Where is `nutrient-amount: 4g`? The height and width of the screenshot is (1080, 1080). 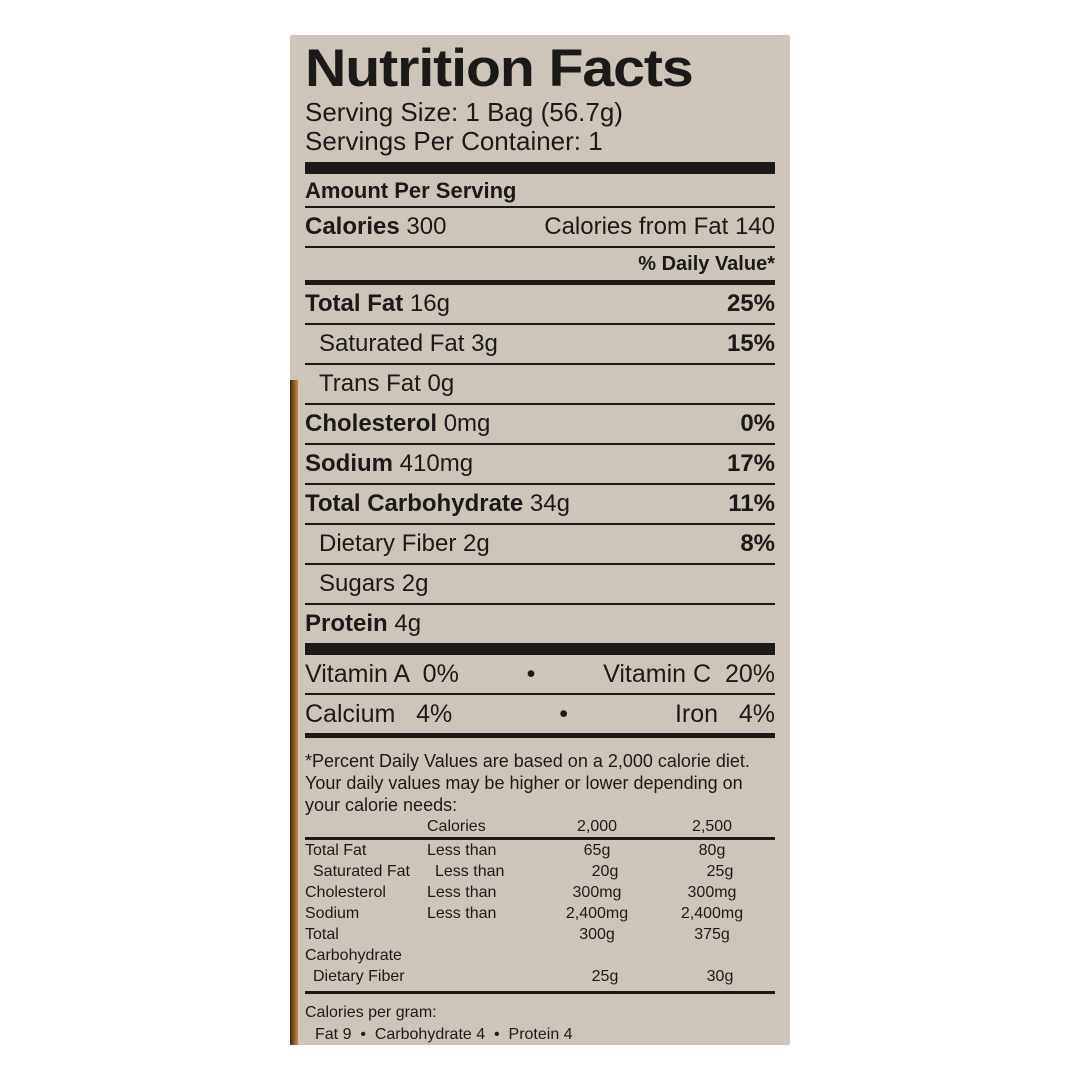 nutrient-amount: 4g is located at coordinates (408, 623).